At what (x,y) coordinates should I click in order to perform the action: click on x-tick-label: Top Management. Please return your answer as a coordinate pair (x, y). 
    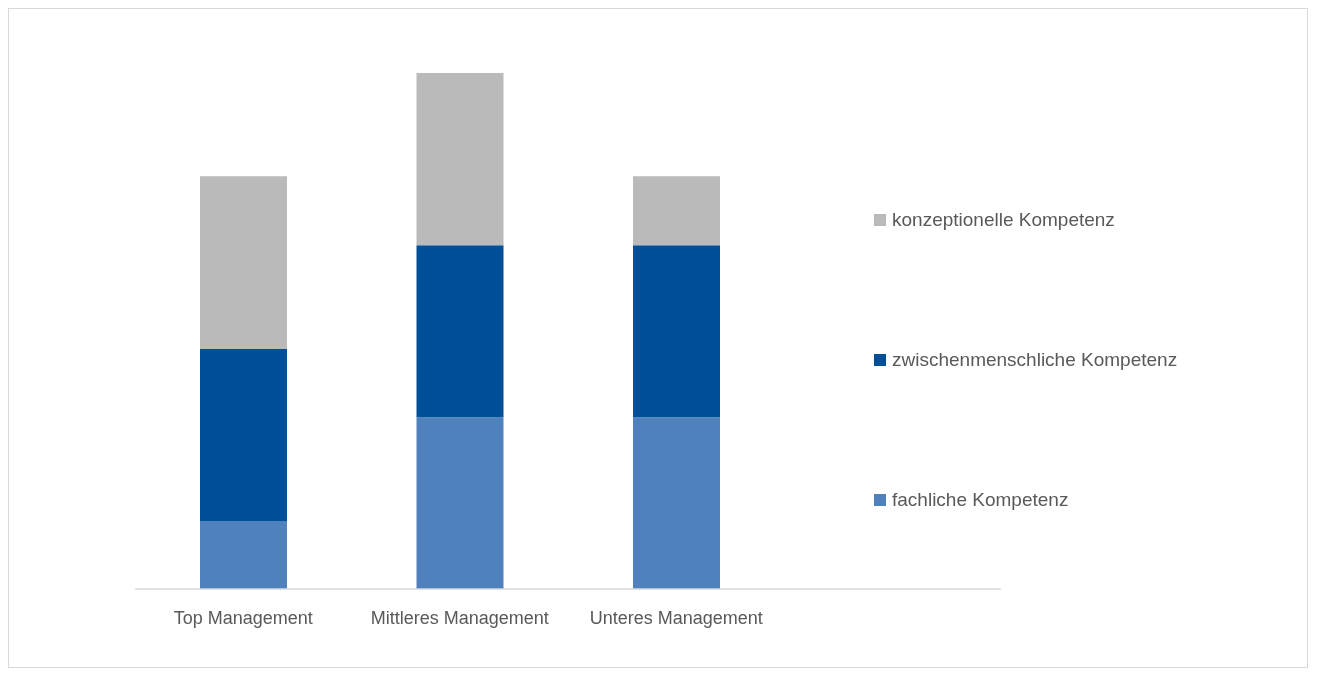
    Looking at the image, I should click on (243, 617).